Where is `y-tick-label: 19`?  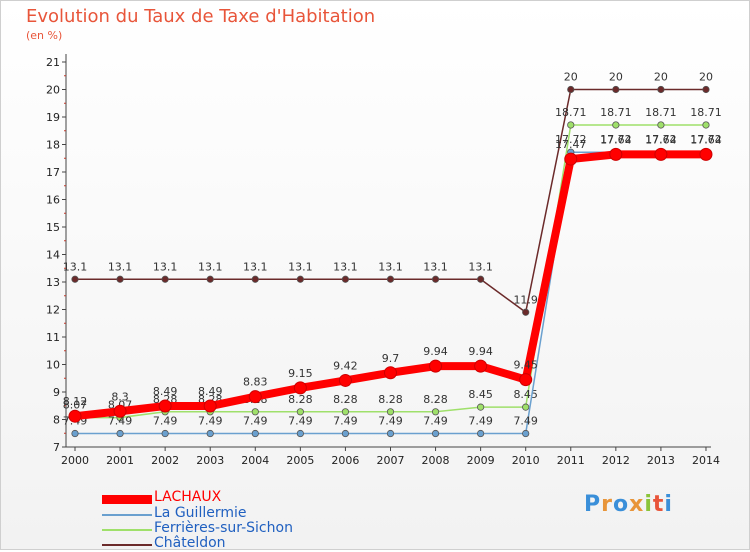
y-tick-label: 19 is located at coordinates (53, 117).